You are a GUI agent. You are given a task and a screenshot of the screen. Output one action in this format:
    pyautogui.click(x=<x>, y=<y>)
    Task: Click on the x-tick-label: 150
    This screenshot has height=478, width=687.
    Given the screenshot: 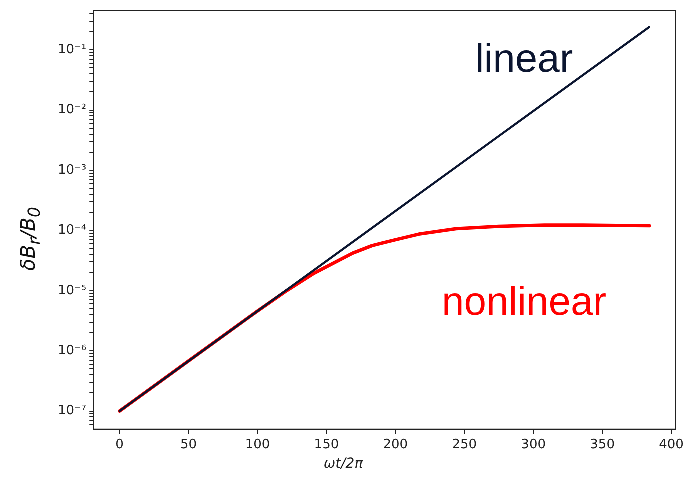 What is the action you would take?
    pyautogui.click(x=327, y=445)
    